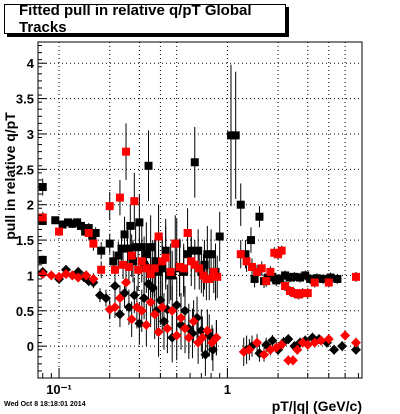 This screenshot has width=400, height=414. Describe the element at coordinates (25, 99) in the screenshot. I see `y-tick-label: 3.5` at that location.